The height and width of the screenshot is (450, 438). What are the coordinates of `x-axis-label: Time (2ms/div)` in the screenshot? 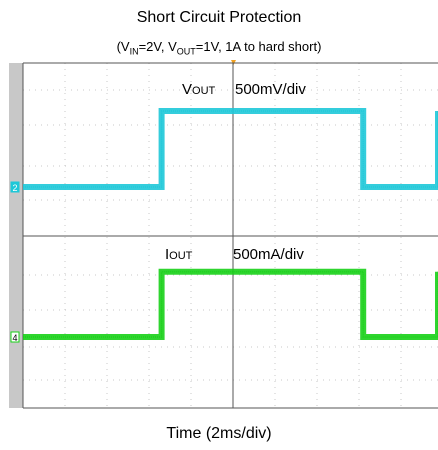 It's located at (219, 433).